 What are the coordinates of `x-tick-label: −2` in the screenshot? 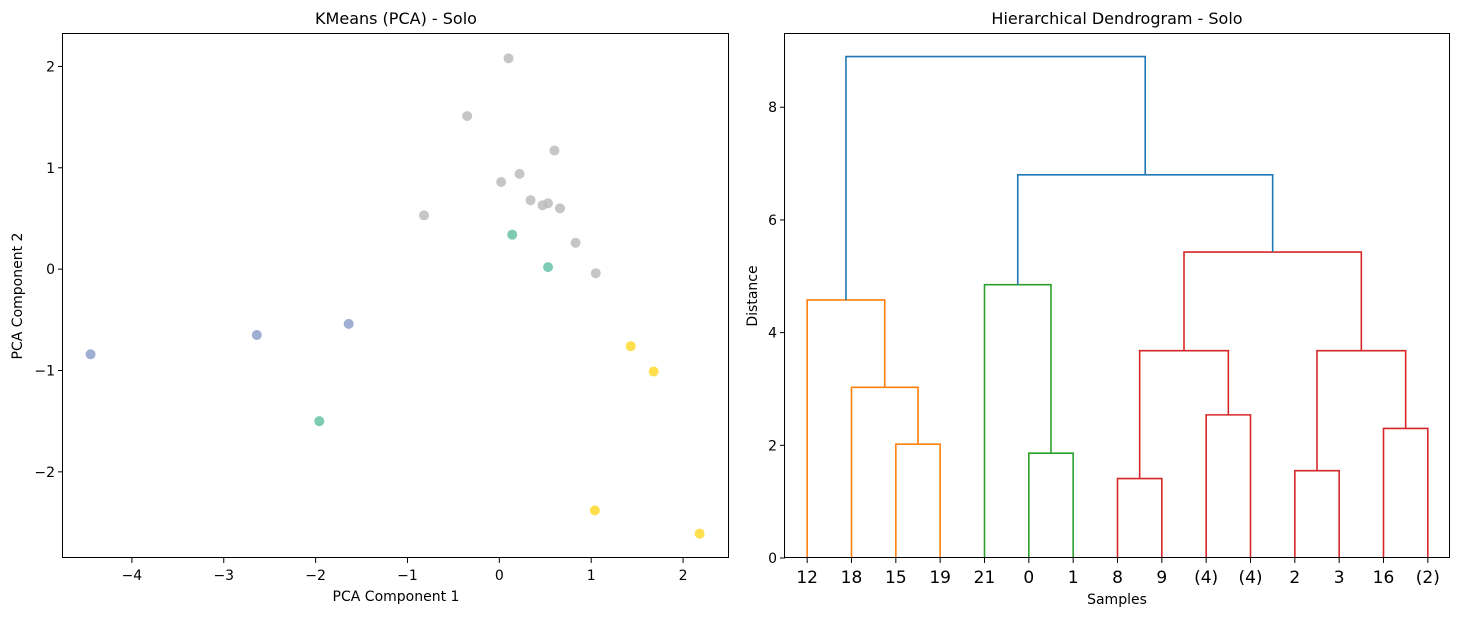 It's located at (315, 576).